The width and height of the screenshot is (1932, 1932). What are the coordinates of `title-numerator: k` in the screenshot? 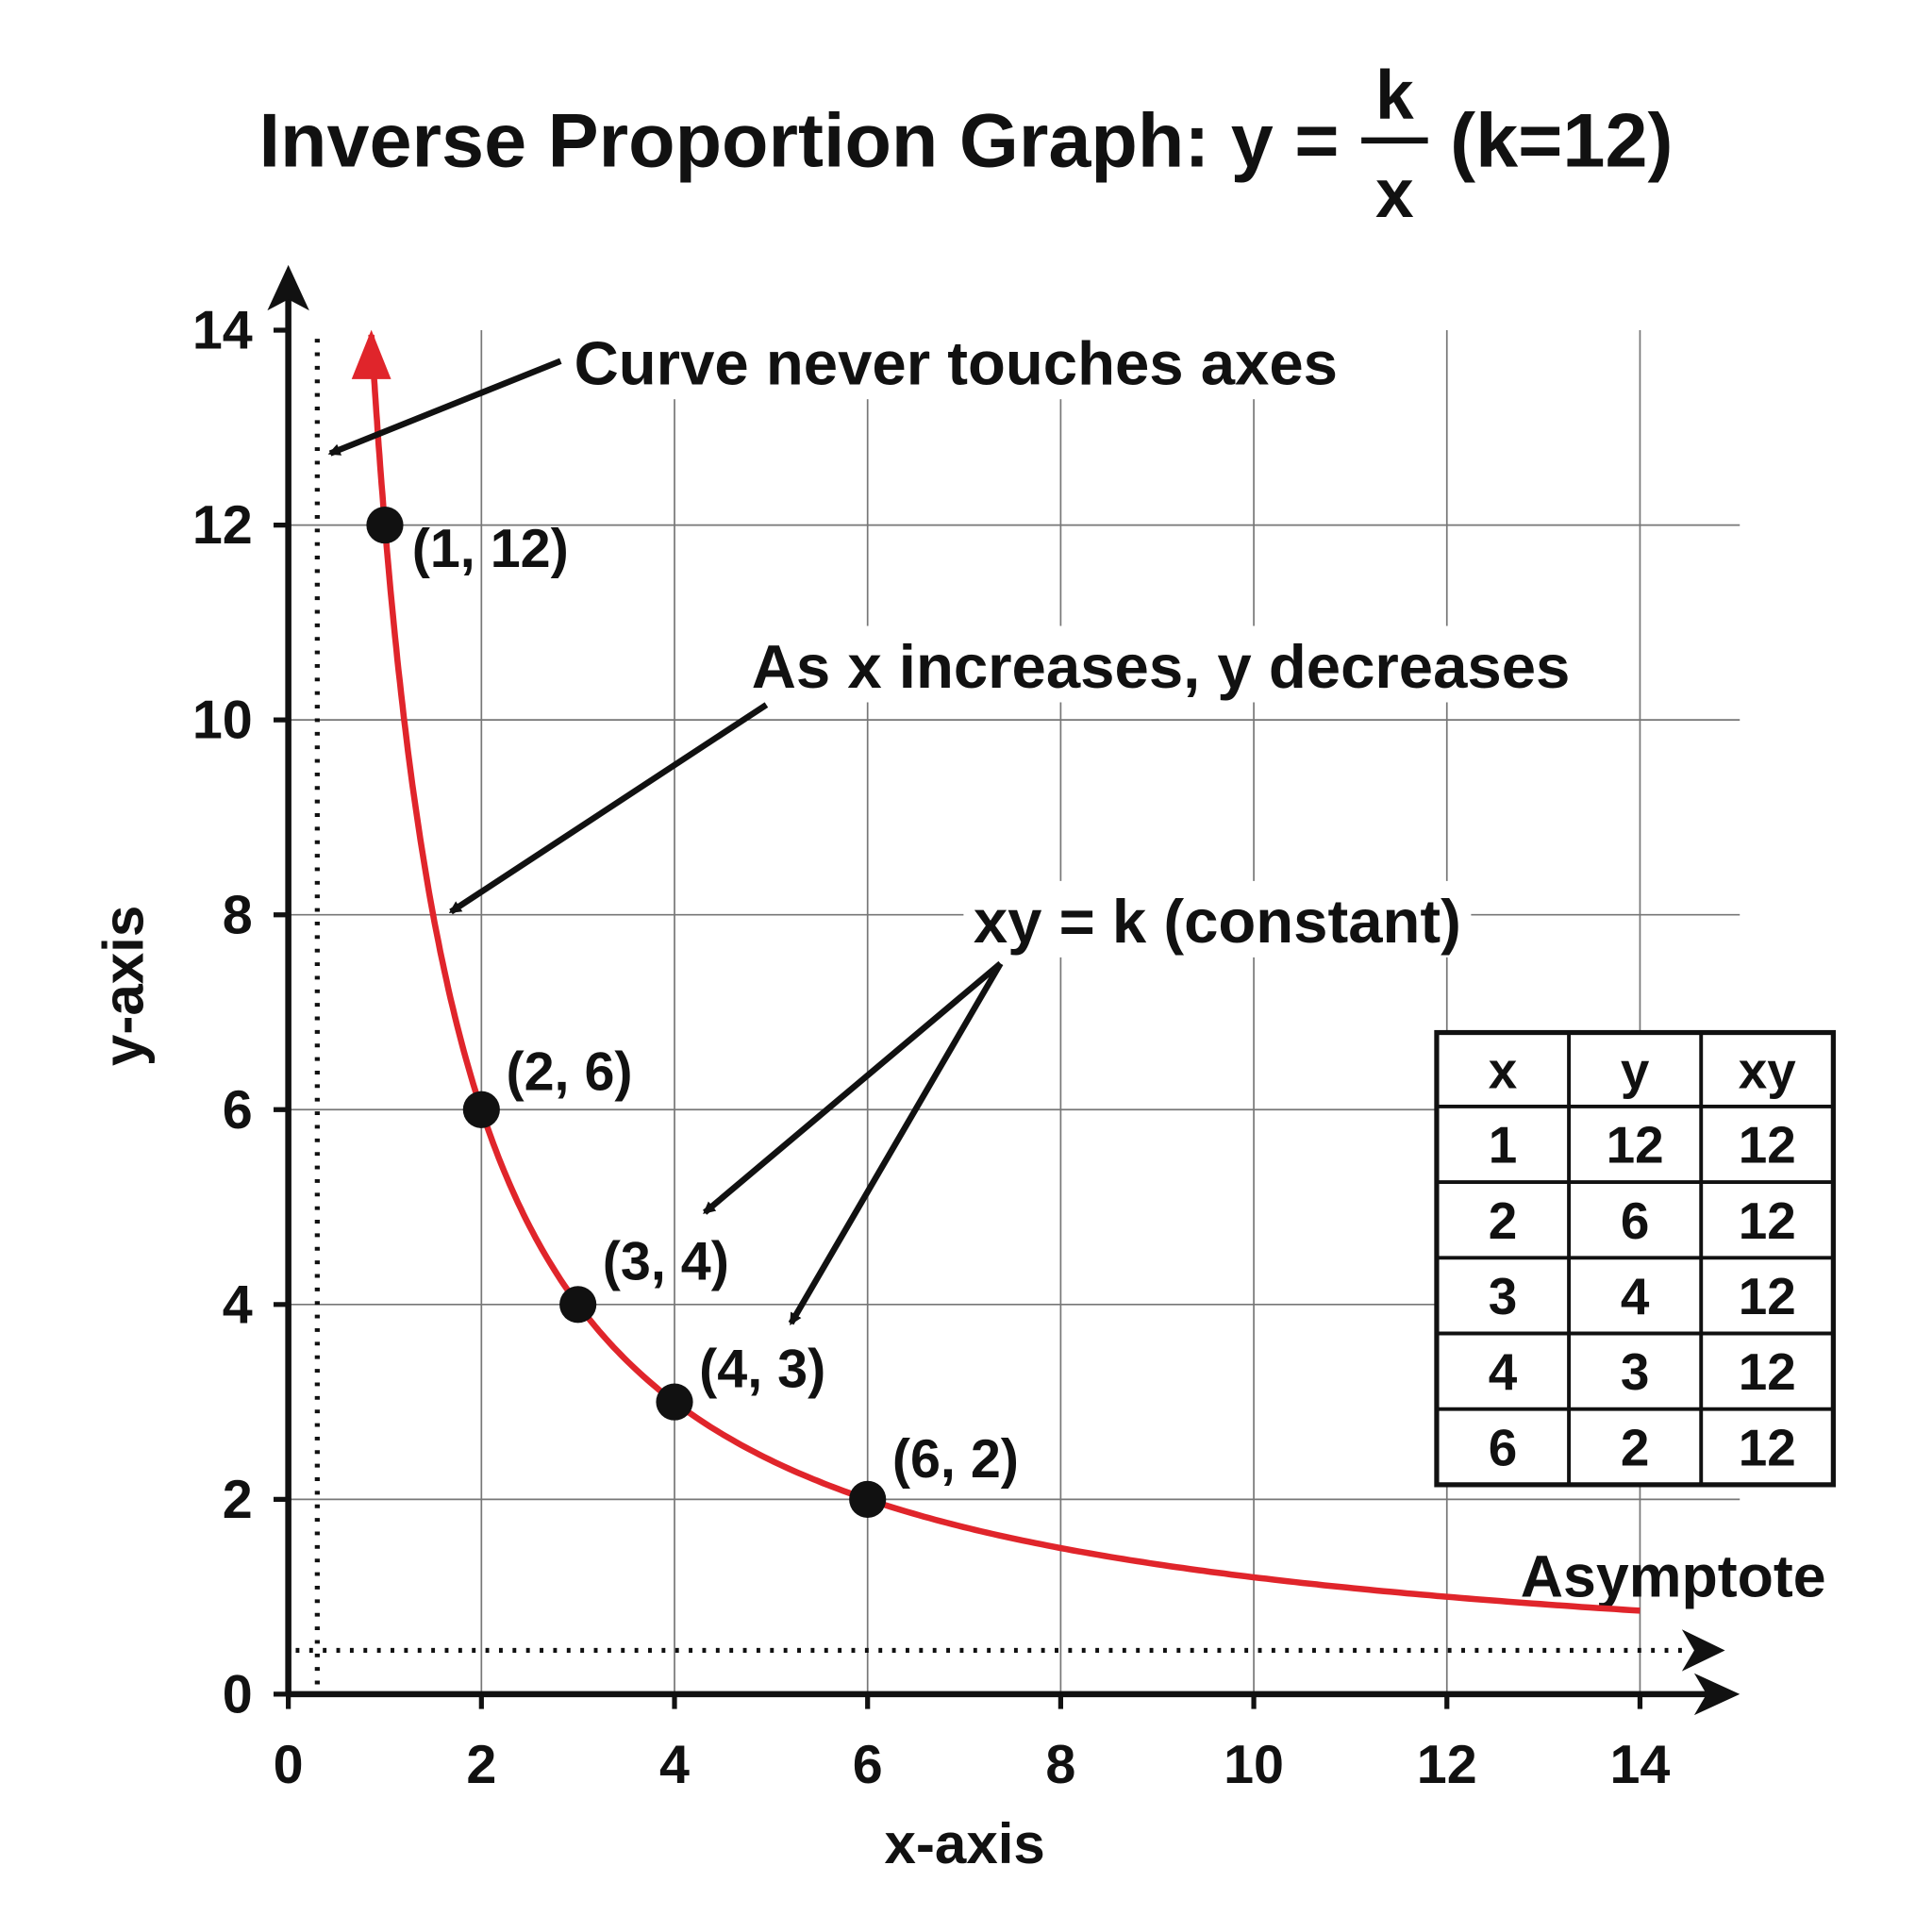 It's located at (1395, 95).